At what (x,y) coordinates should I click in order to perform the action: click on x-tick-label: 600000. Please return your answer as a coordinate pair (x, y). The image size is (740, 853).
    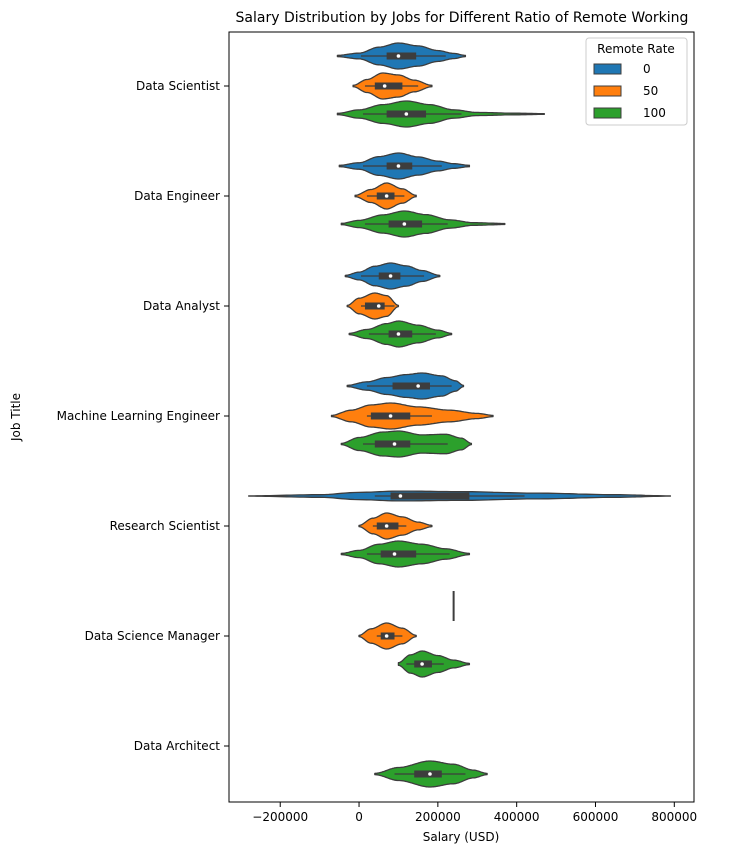
    Looking at the image, I should click on (596, 817).